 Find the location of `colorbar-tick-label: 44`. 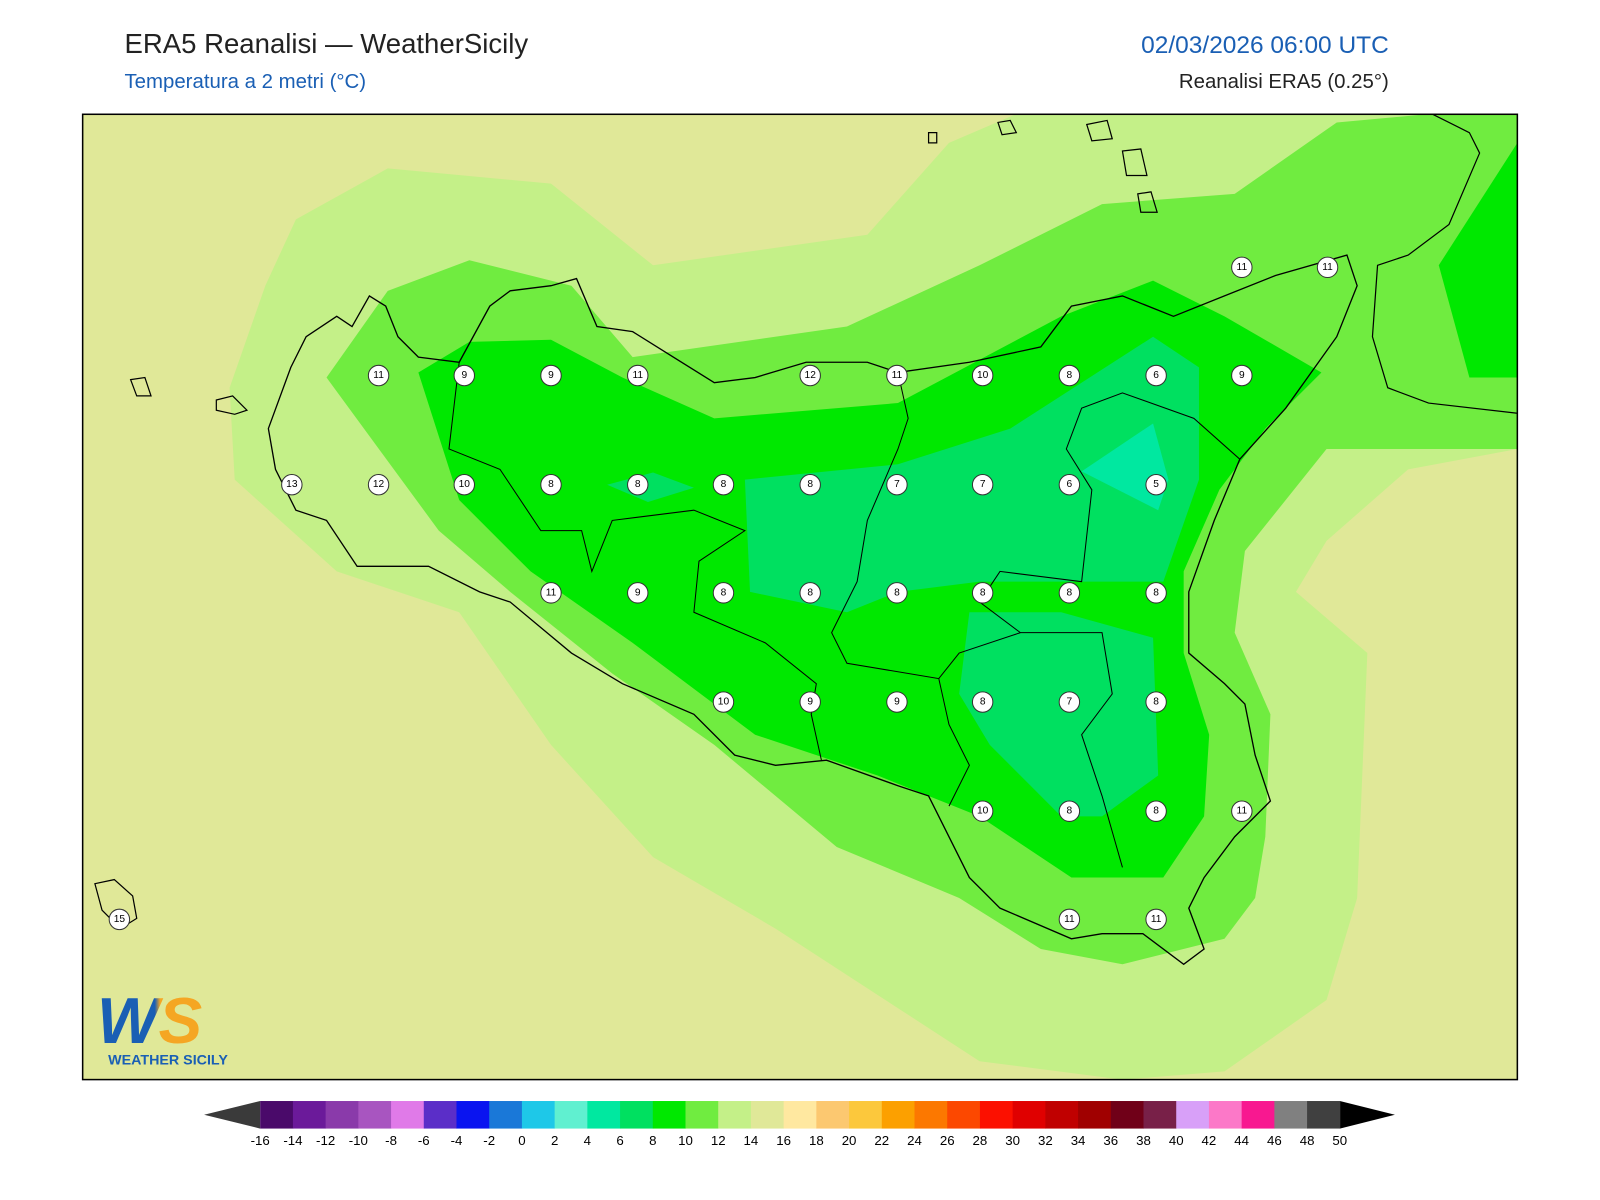

colorbar-tick-label: 44 is located at coordinates (1241, 1140).